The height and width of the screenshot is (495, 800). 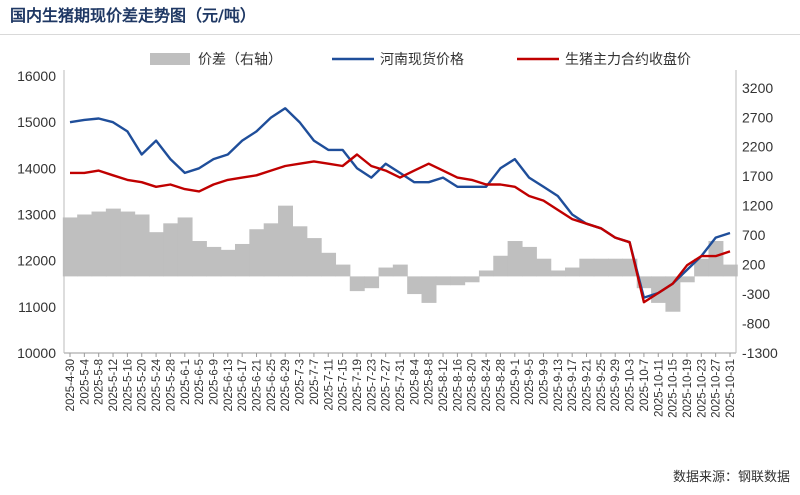 I want to click on x-tick-label: 2025-10-7, so click(x=645, y=385).